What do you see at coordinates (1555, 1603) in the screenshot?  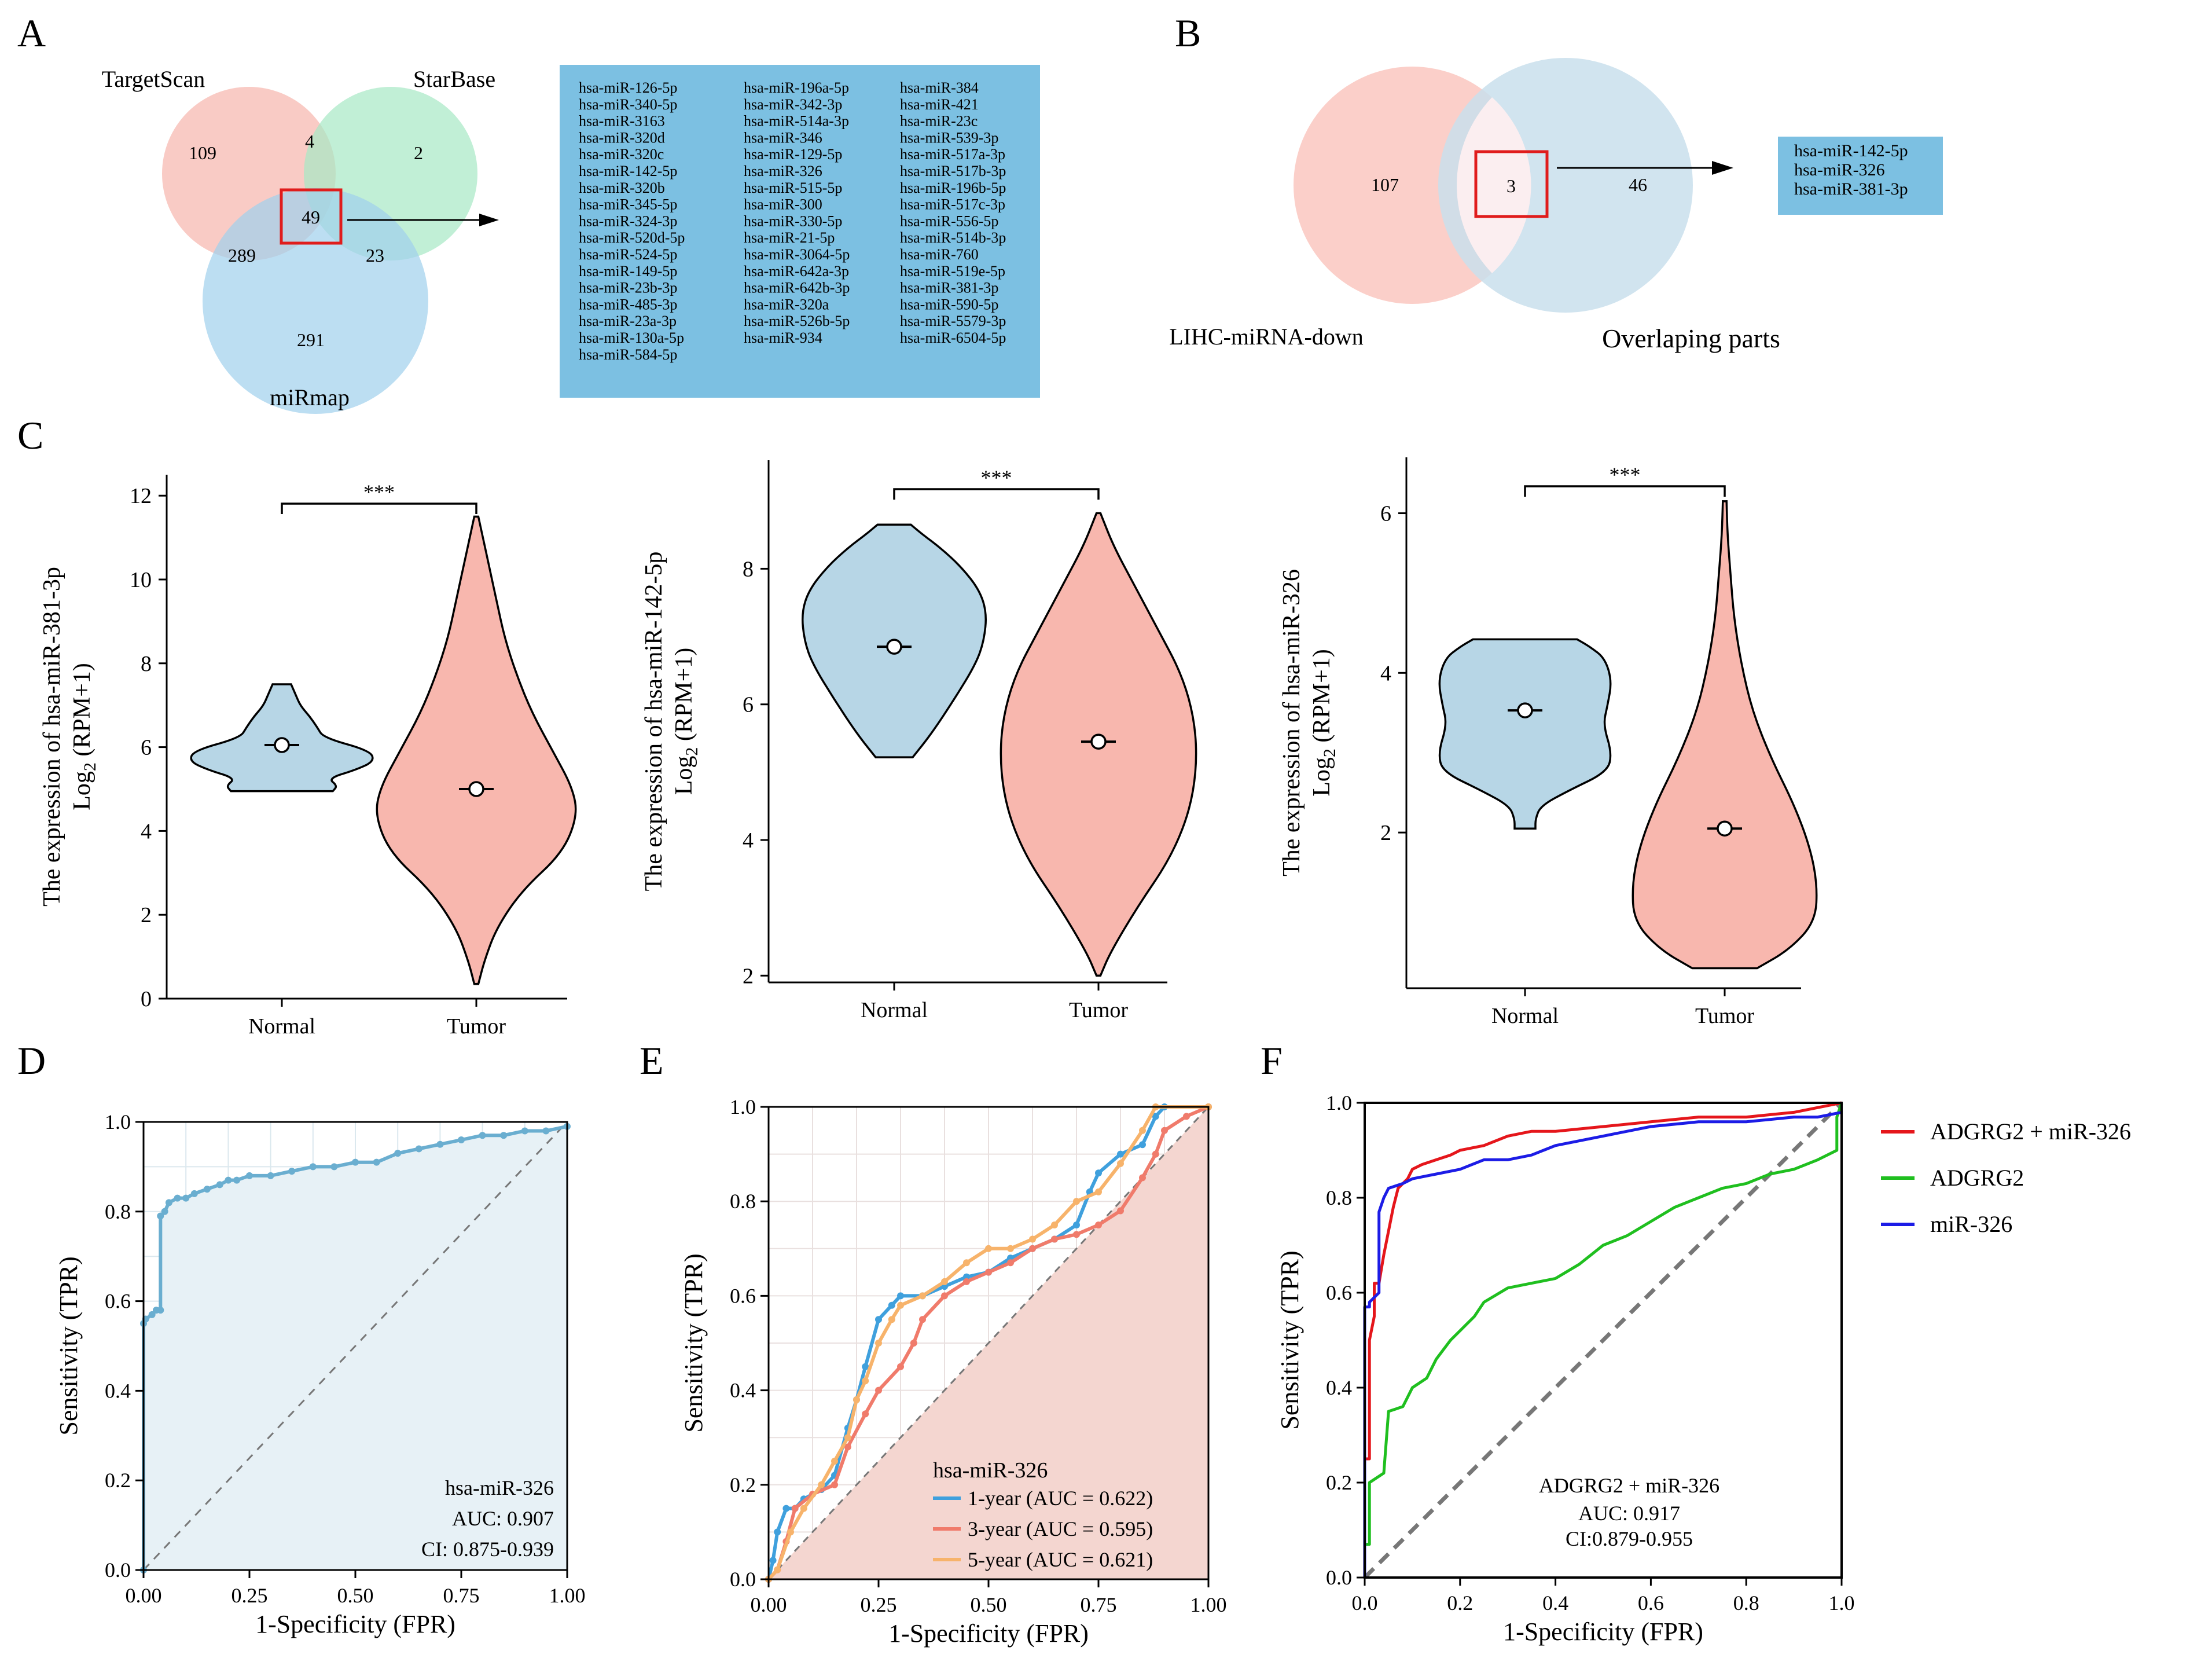 I see `x-tick-label: 0.4` at bounding box center [1555, 1603].